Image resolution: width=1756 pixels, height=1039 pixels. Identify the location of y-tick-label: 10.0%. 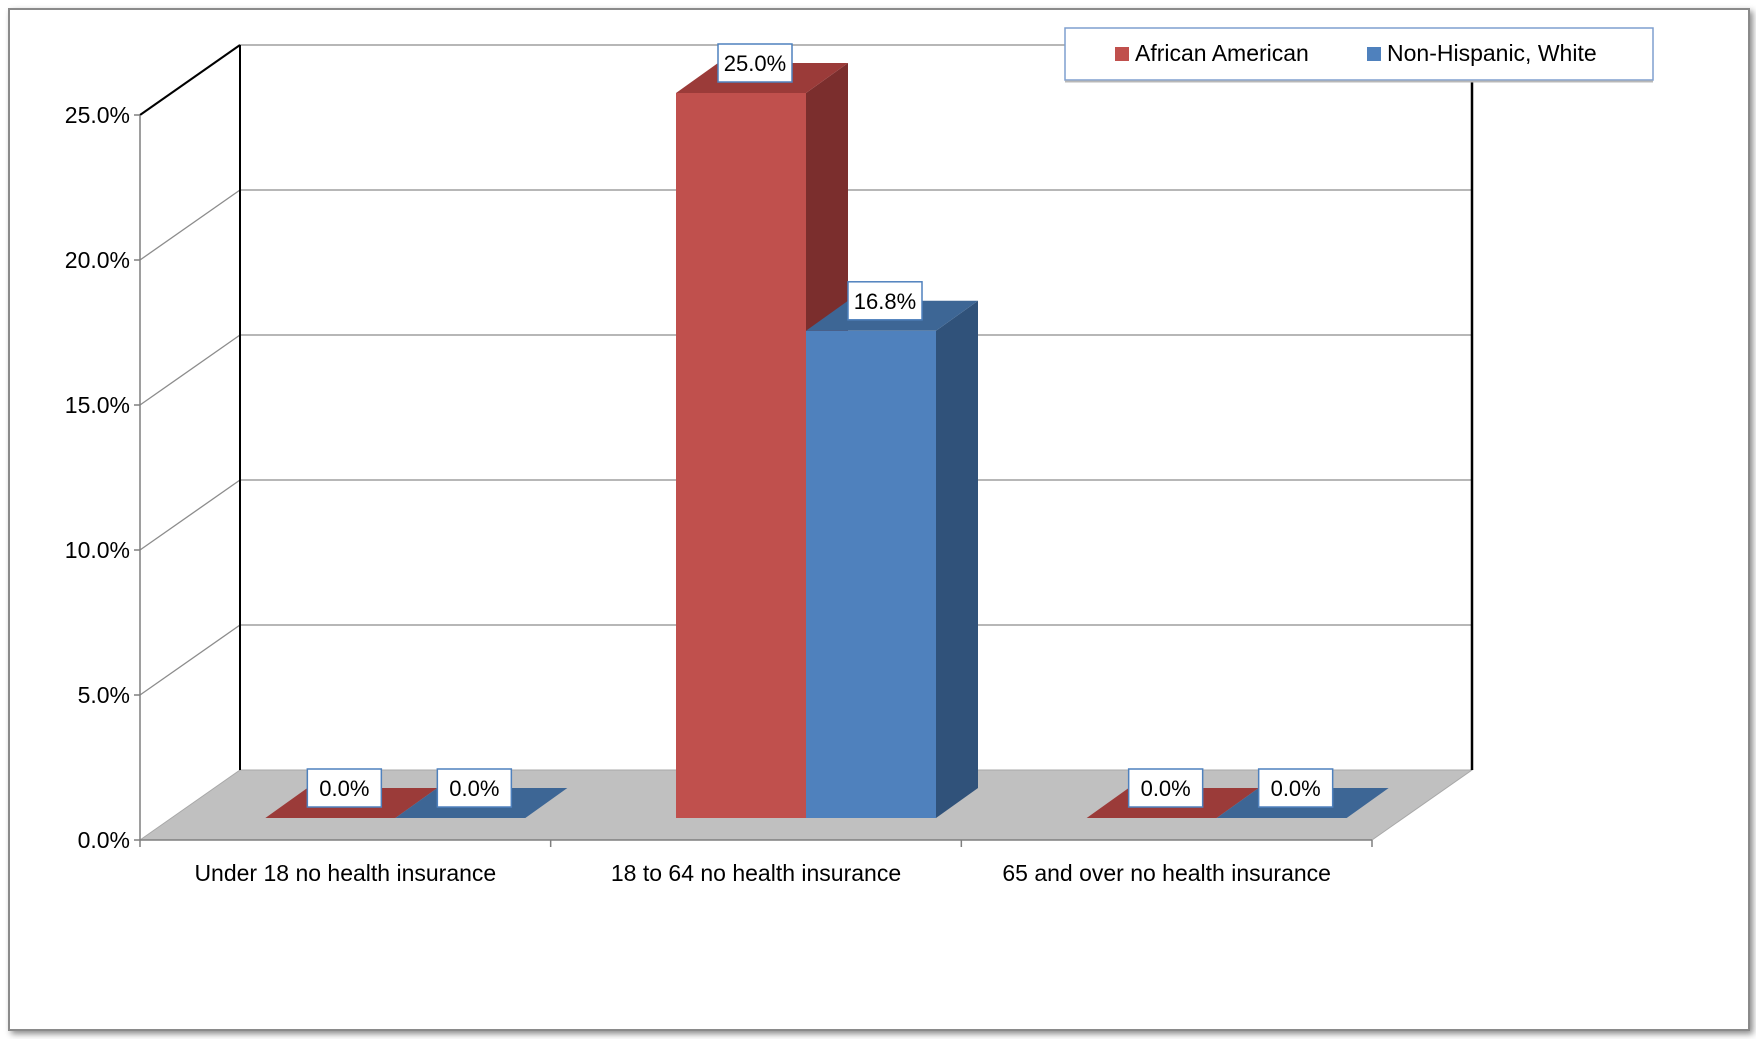
(97, 550).